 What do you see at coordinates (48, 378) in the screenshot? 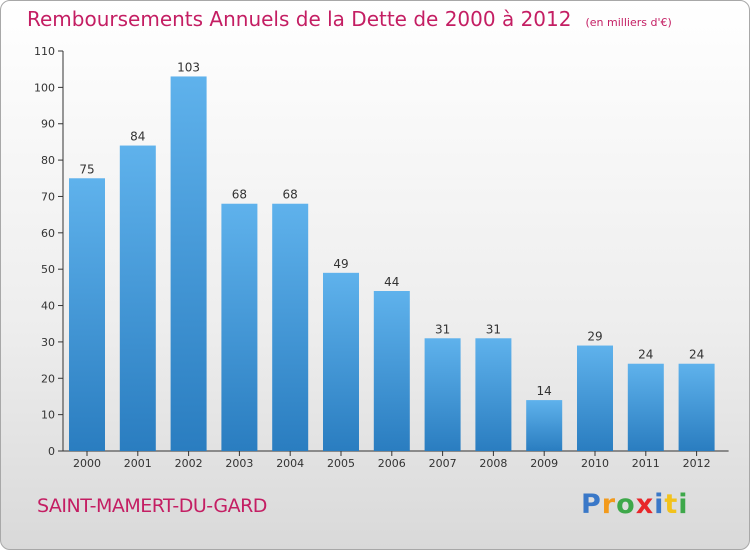
I see `y-tick-label: 20` at bounding box center [48, 378].